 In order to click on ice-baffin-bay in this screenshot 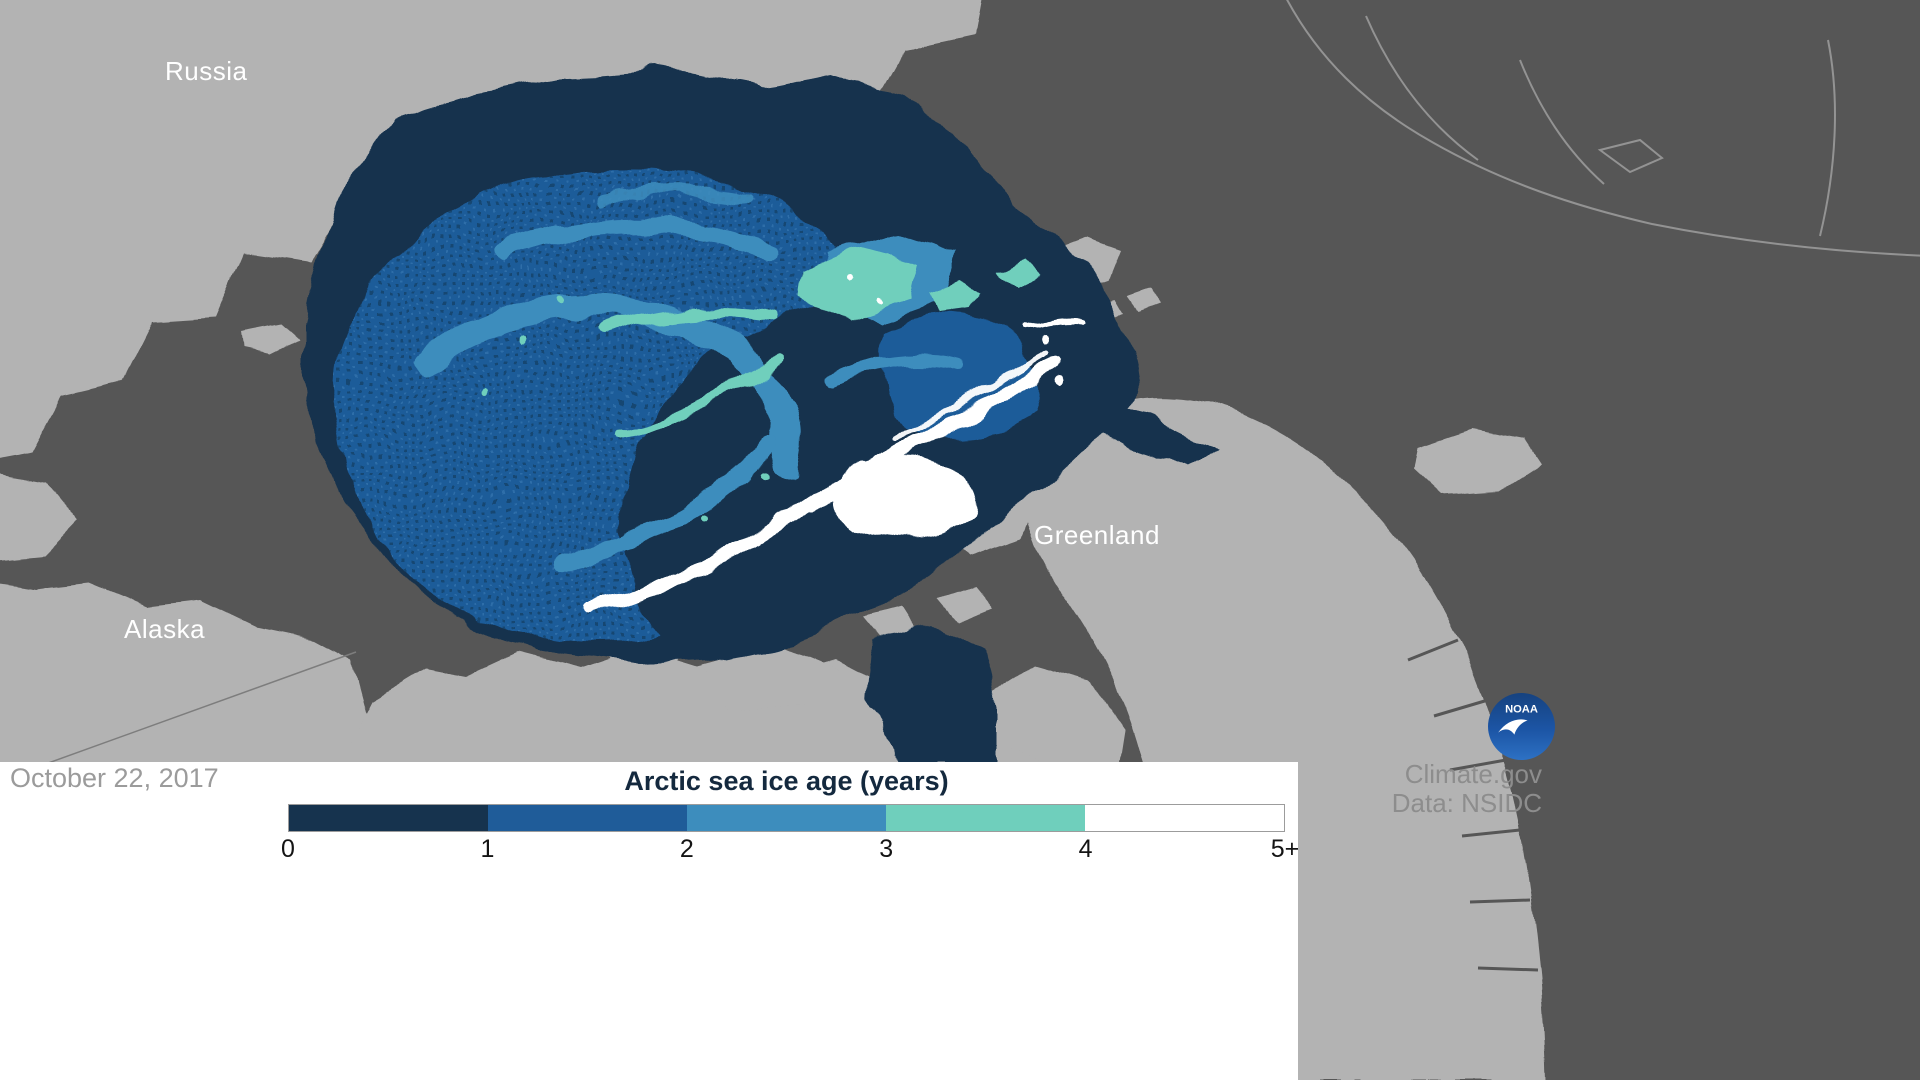, I will do `click(931, 693)`.